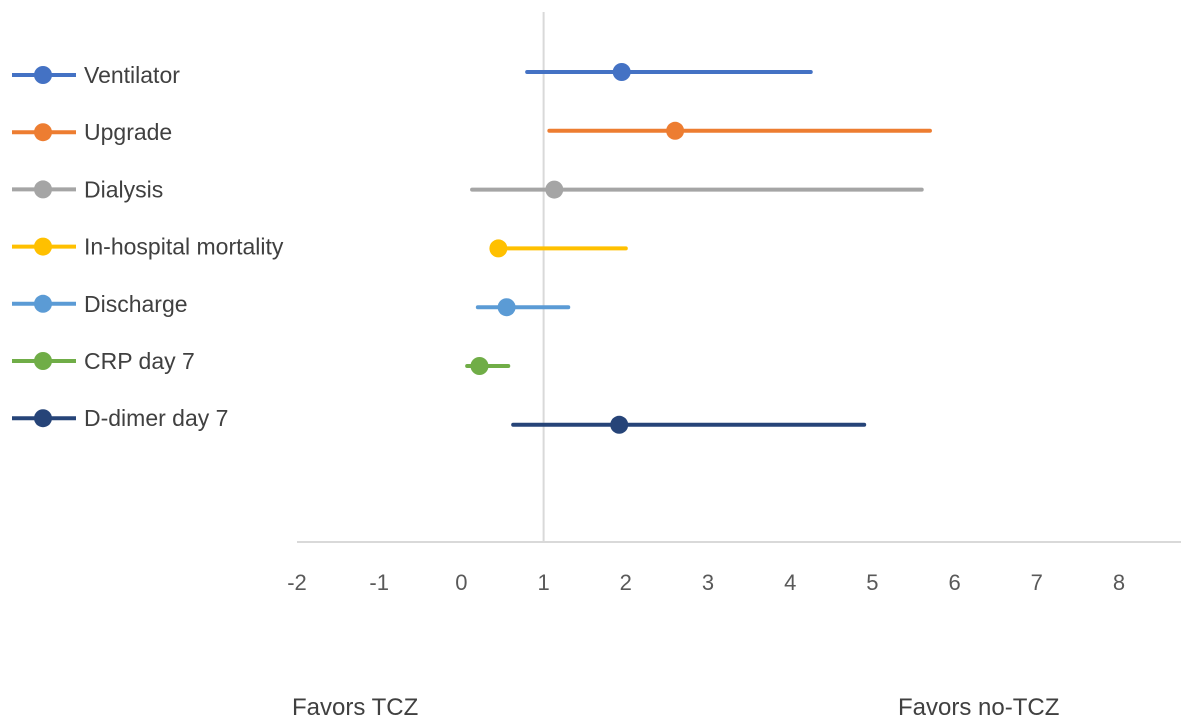  Describe the element at coordinates (139, 361) in the screenshot. I see `legend-label: CRP day 7` at that location.